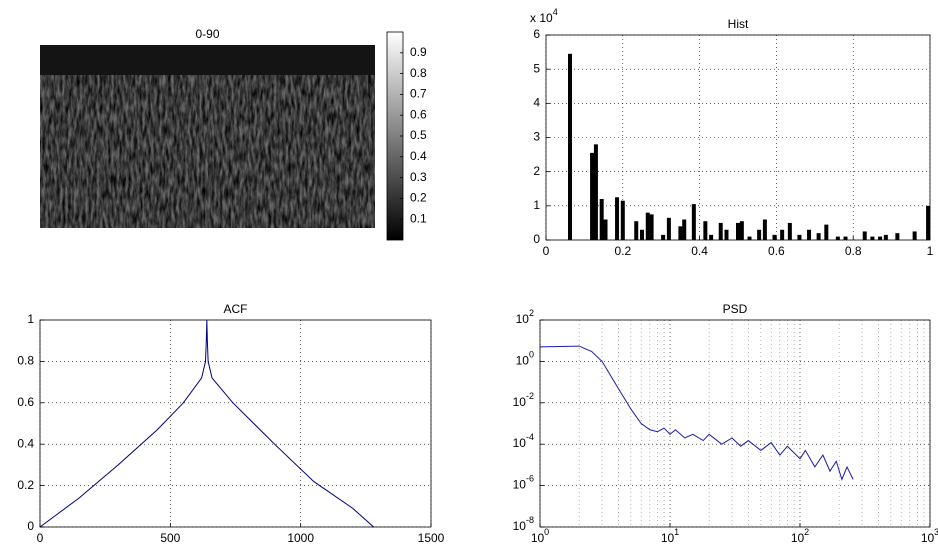  Describe the element at coordinates (696, 413) in the screenshot. I see `data-line` at that location.